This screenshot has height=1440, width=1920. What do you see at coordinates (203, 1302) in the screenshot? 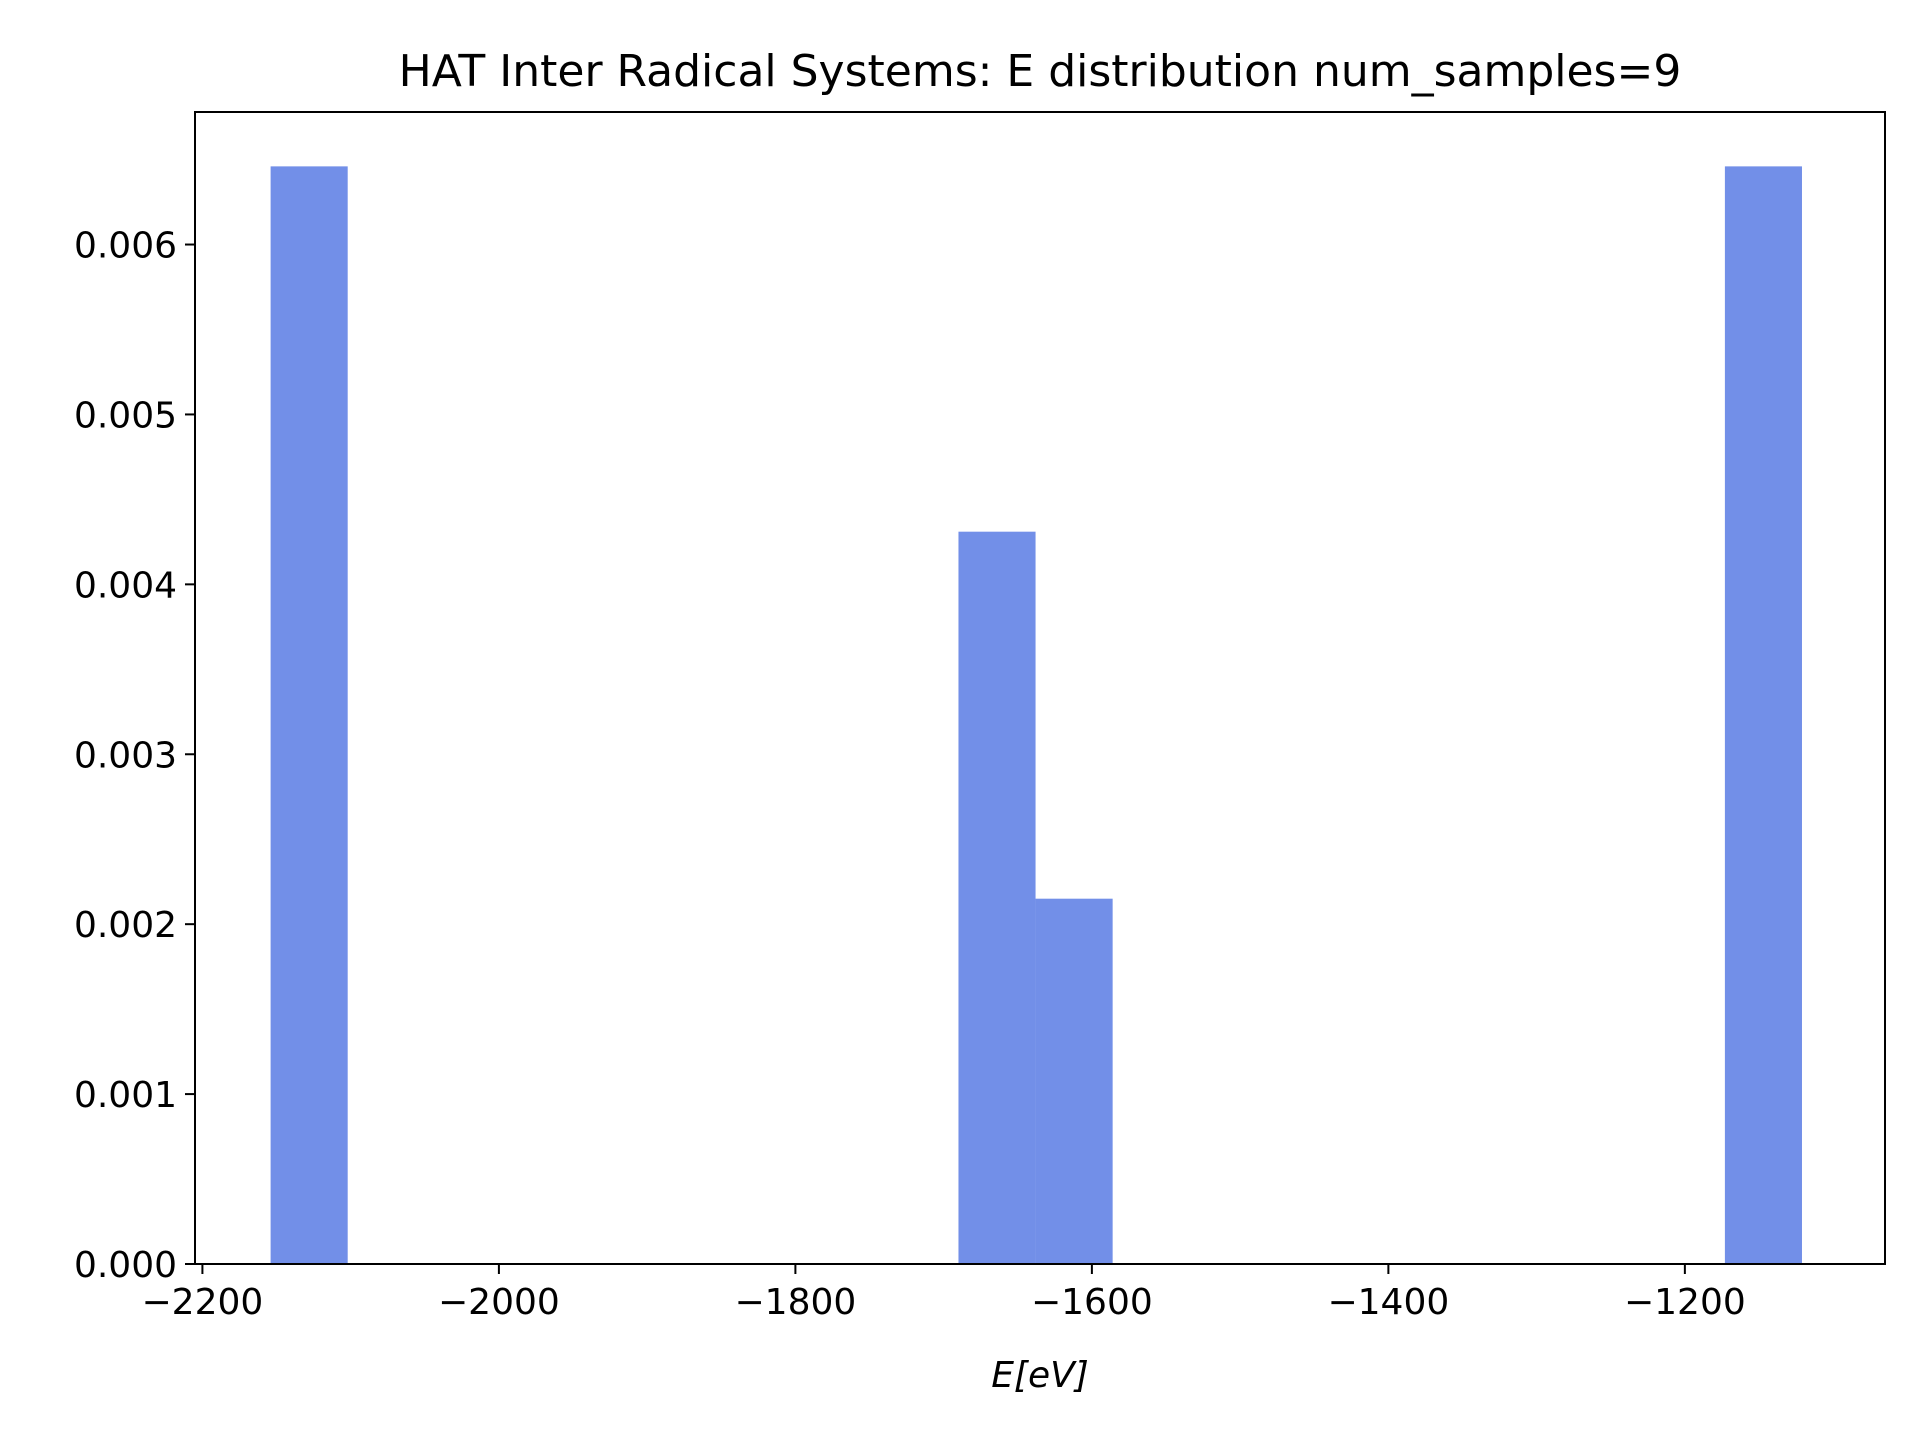
I see `x-tick-label: −2200` at bounding box center [203, 1302].